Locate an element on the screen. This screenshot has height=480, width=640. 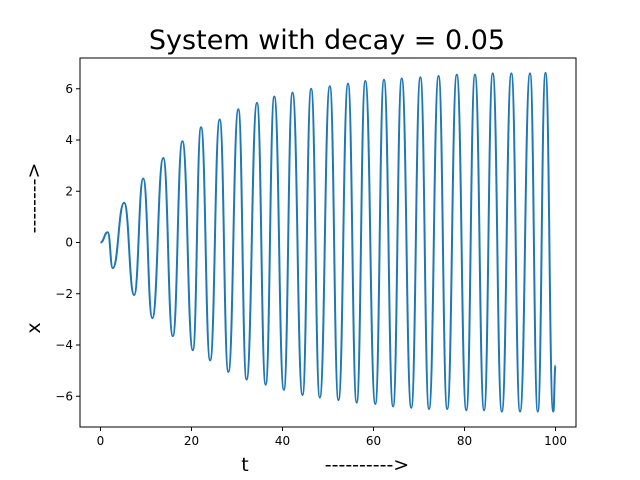
x-tick-label: 80 is located at coordinates (464, 441).